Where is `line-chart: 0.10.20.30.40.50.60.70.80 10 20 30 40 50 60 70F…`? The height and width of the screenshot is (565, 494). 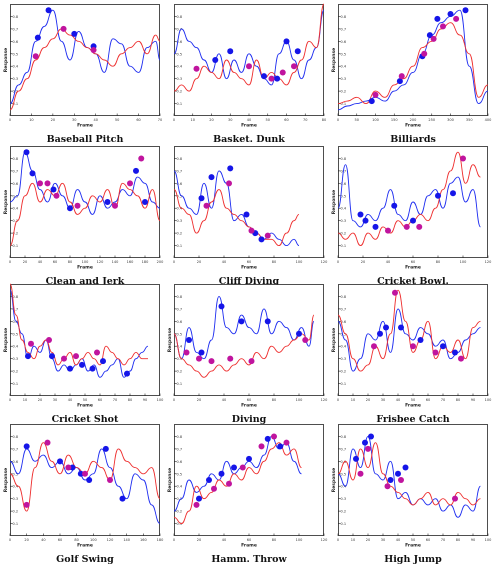
line-chart: 0.10.20.30.40.50.60.70.80 10 20 30 40 50 60 70F… is located at coordinates (82, 66).